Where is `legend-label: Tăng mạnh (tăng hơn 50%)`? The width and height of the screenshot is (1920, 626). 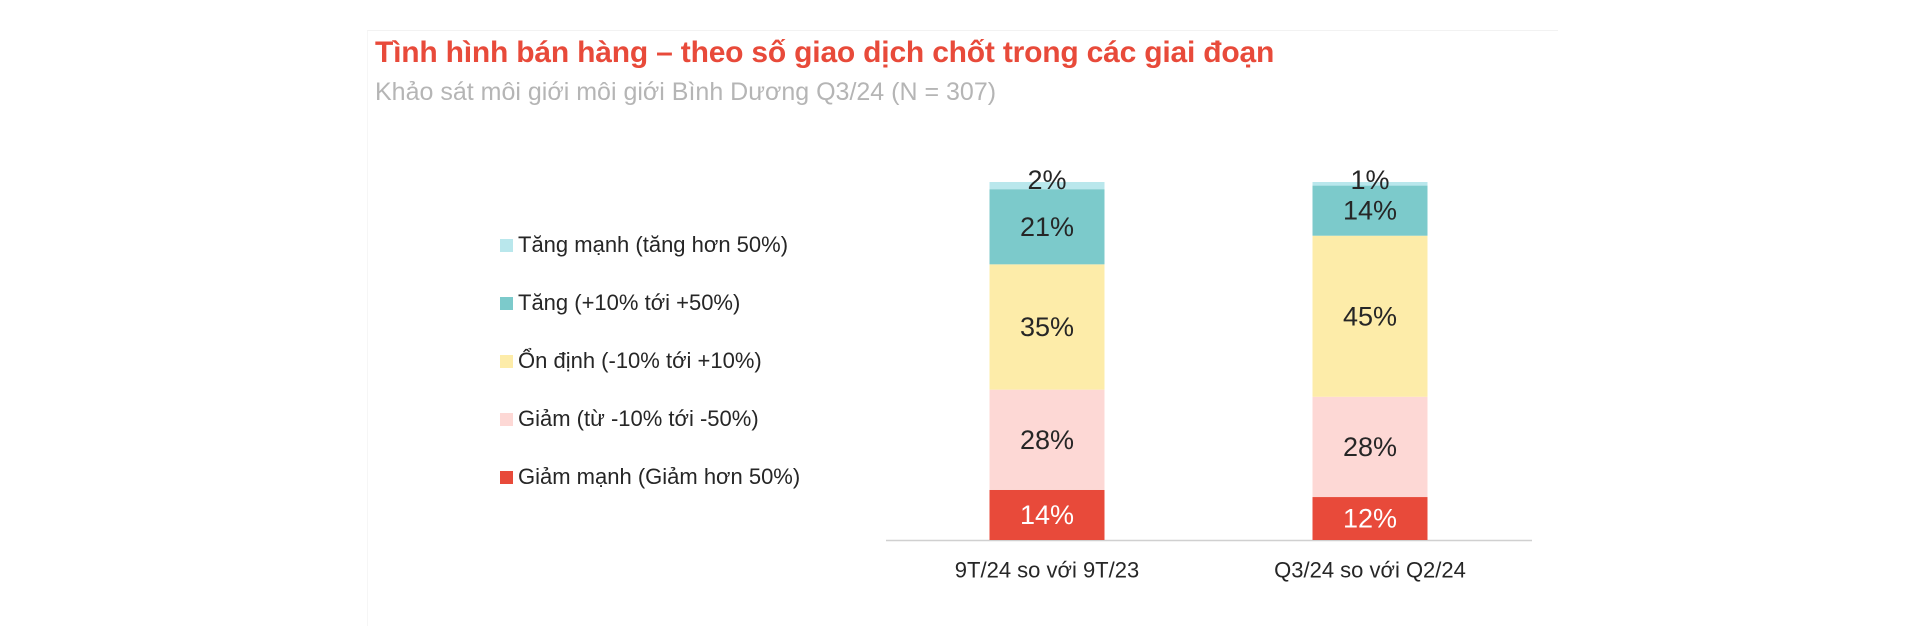
legend-label: Tăng mạnh (tăng hơn 50%) is located at coordinates (653, 244).